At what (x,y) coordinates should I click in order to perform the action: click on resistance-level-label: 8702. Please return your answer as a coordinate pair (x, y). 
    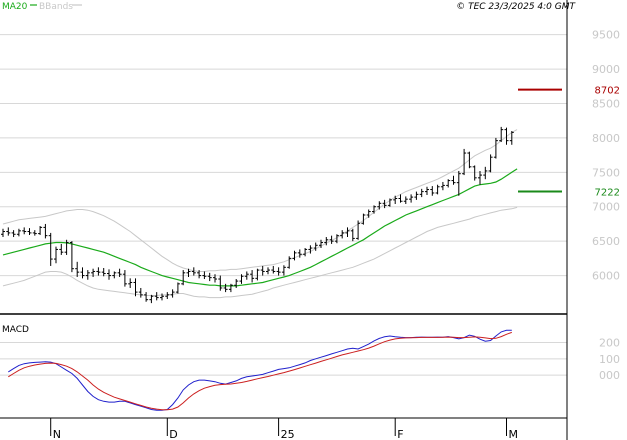
    Looking at the image, I should click on (607, 91).